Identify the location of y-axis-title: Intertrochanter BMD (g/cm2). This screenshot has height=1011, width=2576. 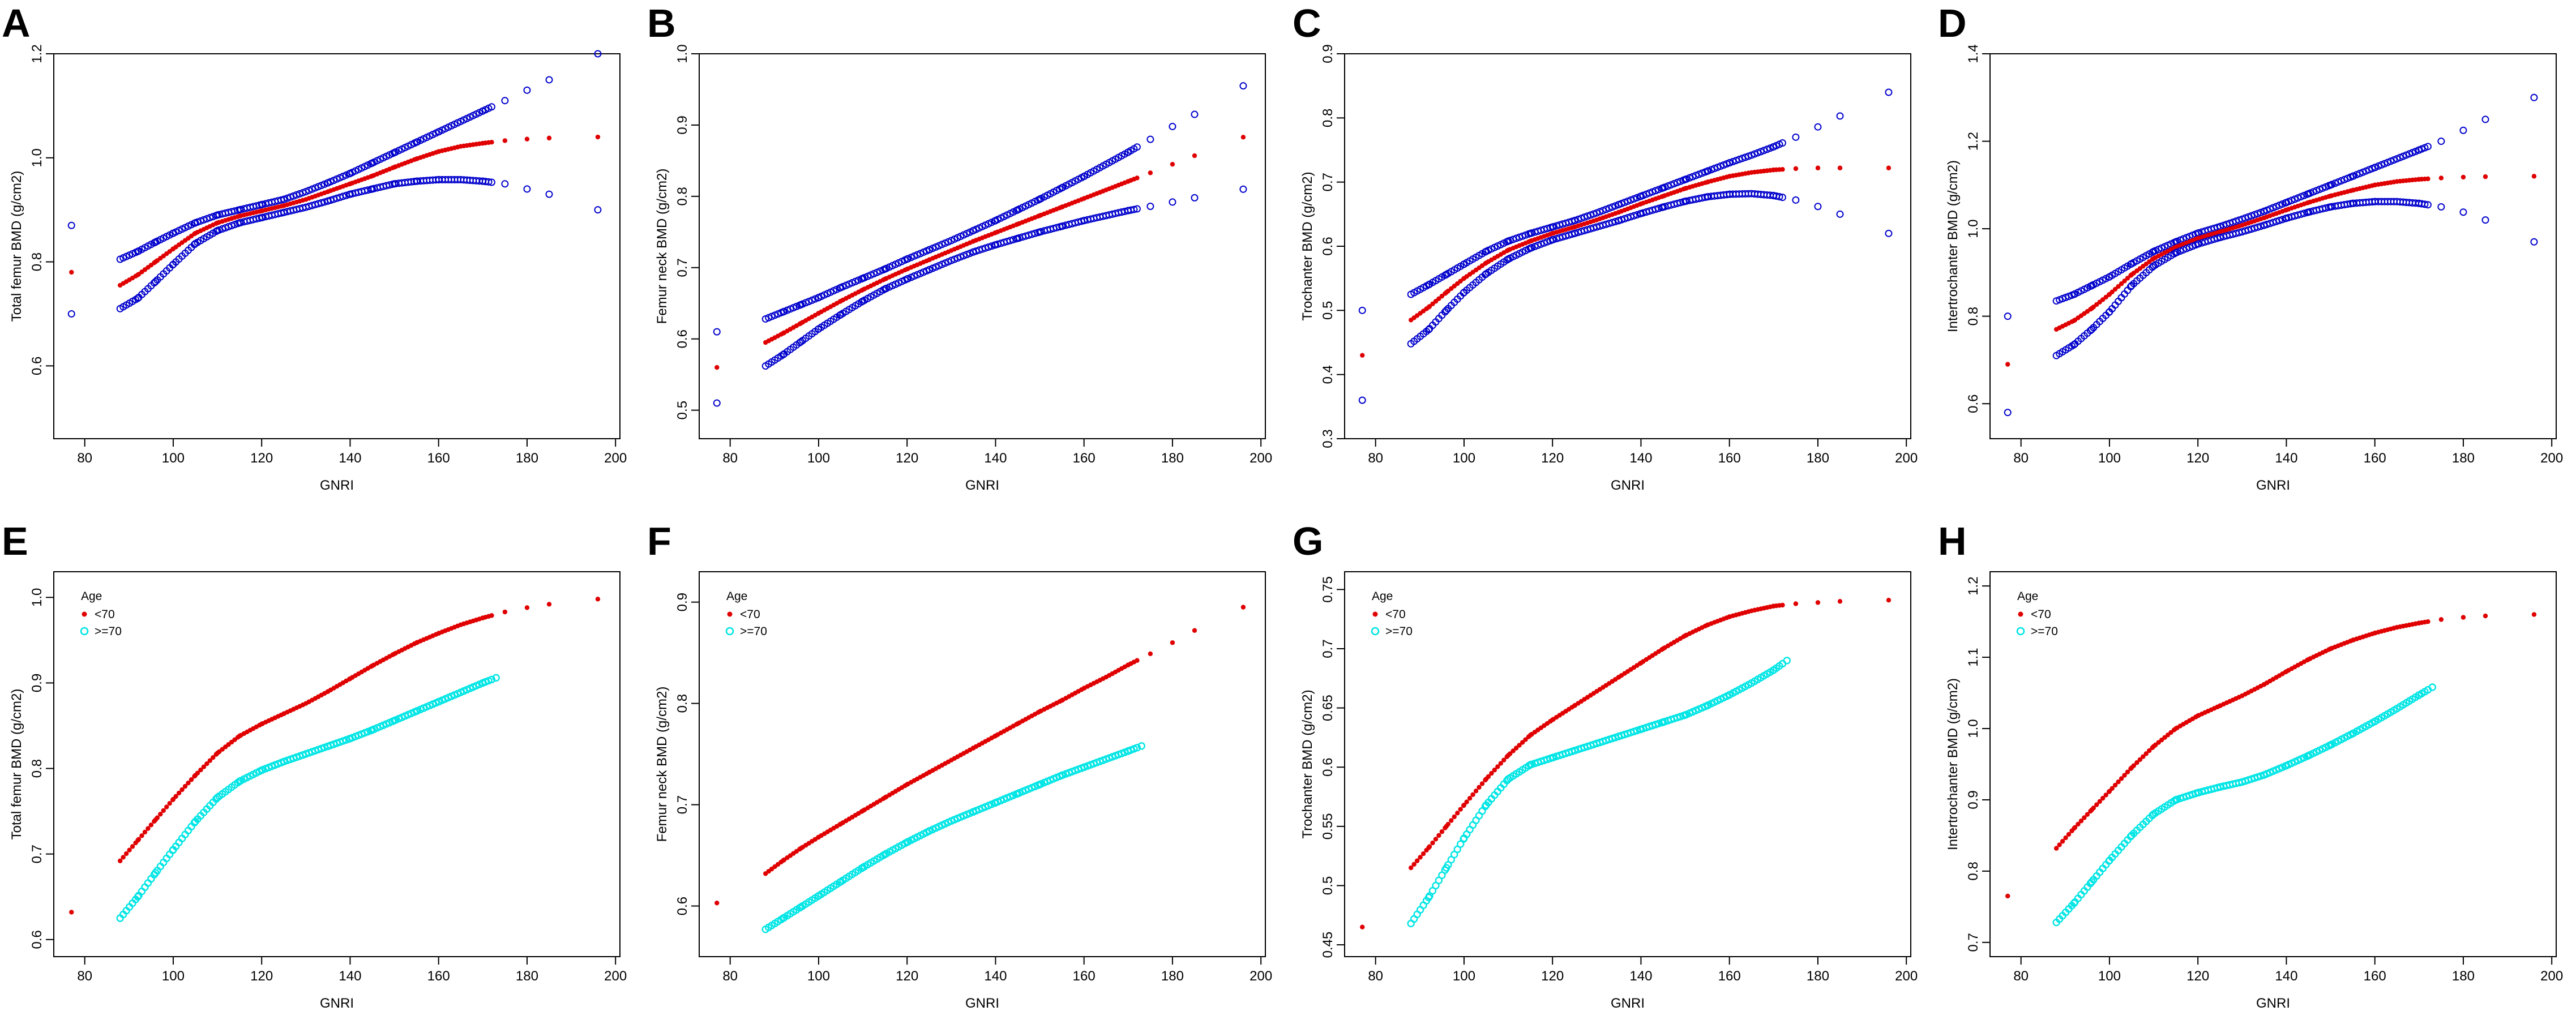
(1953, 764).